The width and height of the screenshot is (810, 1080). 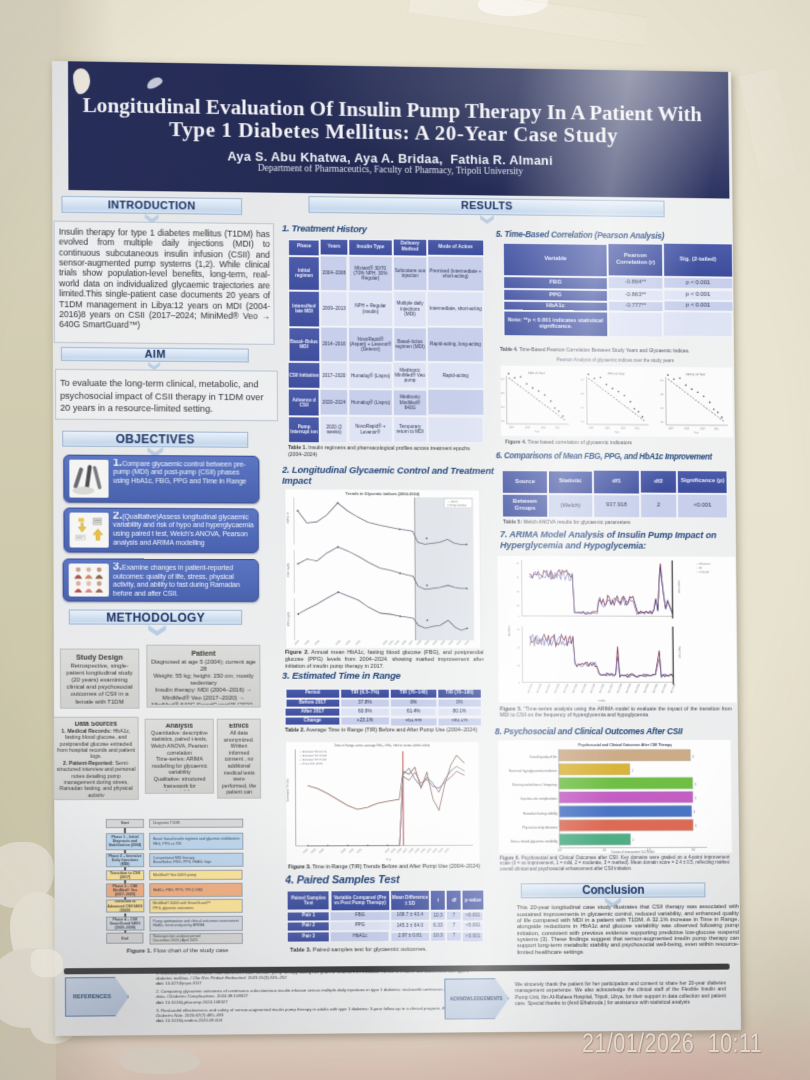 I want to click on svg-text: Jan 2005, so click(x=539, y=687).